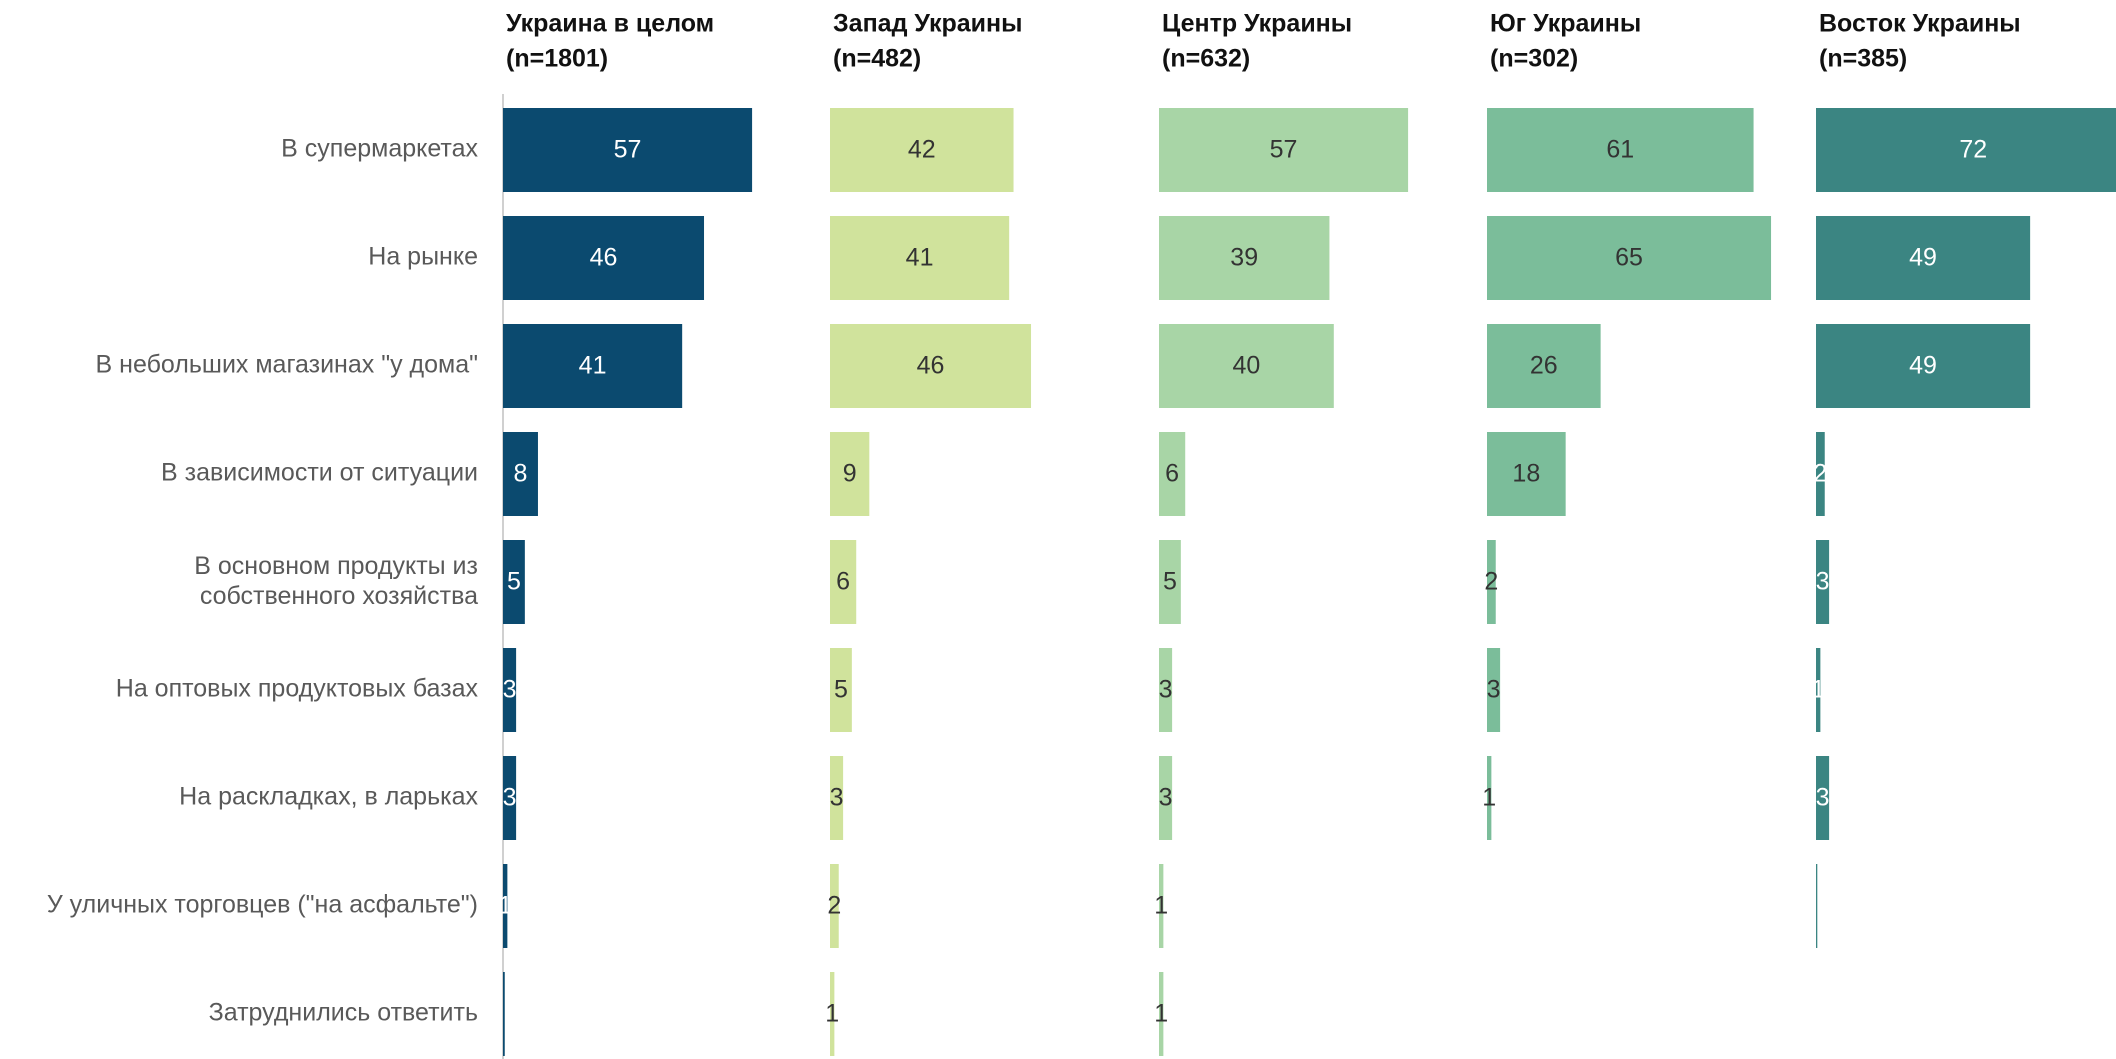 This screenshot has width=2116, height=1059. I want to click on value-label: 18, so click(1526, 474).